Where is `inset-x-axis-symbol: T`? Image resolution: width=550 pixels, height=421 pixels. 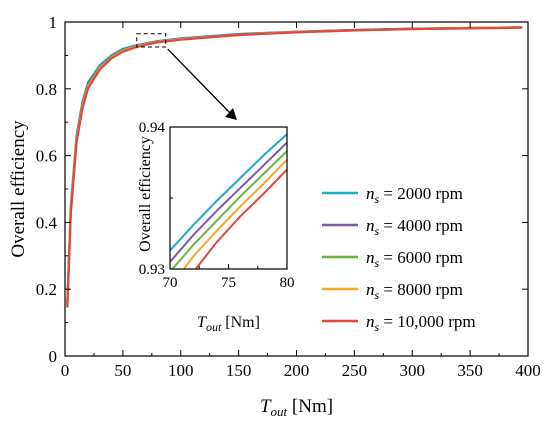
inset-x-axis-symbol: T is located at coordinates (202, 322).